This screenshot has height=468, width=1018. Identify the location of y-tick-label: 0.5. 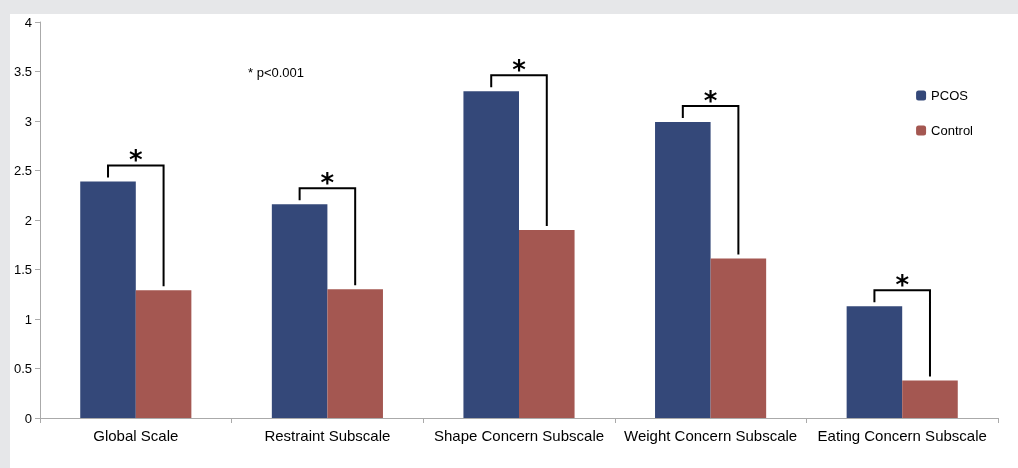
(22, 368).